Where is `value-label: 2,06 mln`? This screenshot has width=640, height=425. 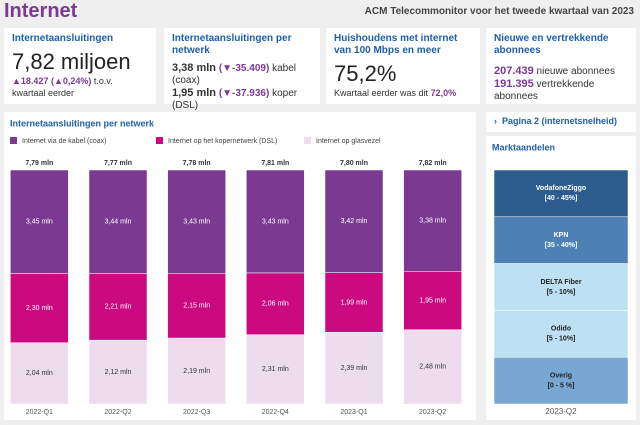
value-label: 2,06 mln is located at coordinates (275, 304).